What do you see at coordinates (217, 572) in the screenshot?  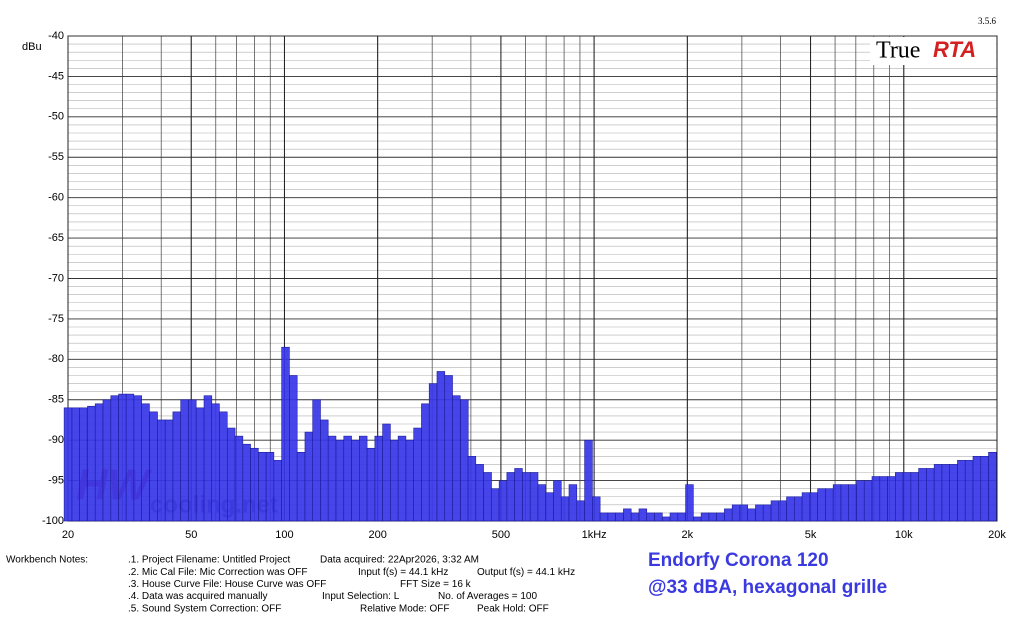 I see `note: .2. Mic Cal File: Mic Correction was OFF` at bounding box center [217, 572].